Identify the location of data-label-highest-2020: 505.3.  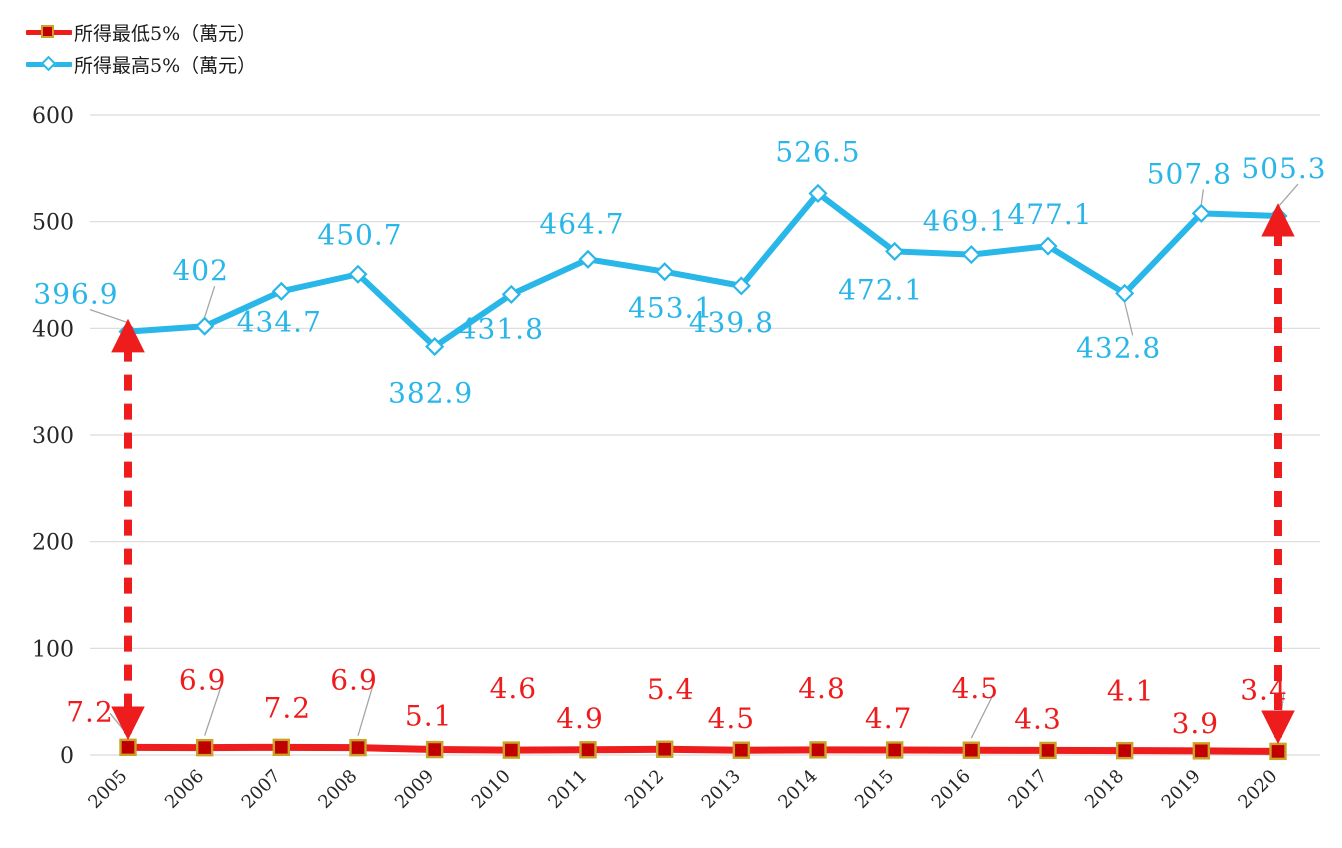
(1283, 168).